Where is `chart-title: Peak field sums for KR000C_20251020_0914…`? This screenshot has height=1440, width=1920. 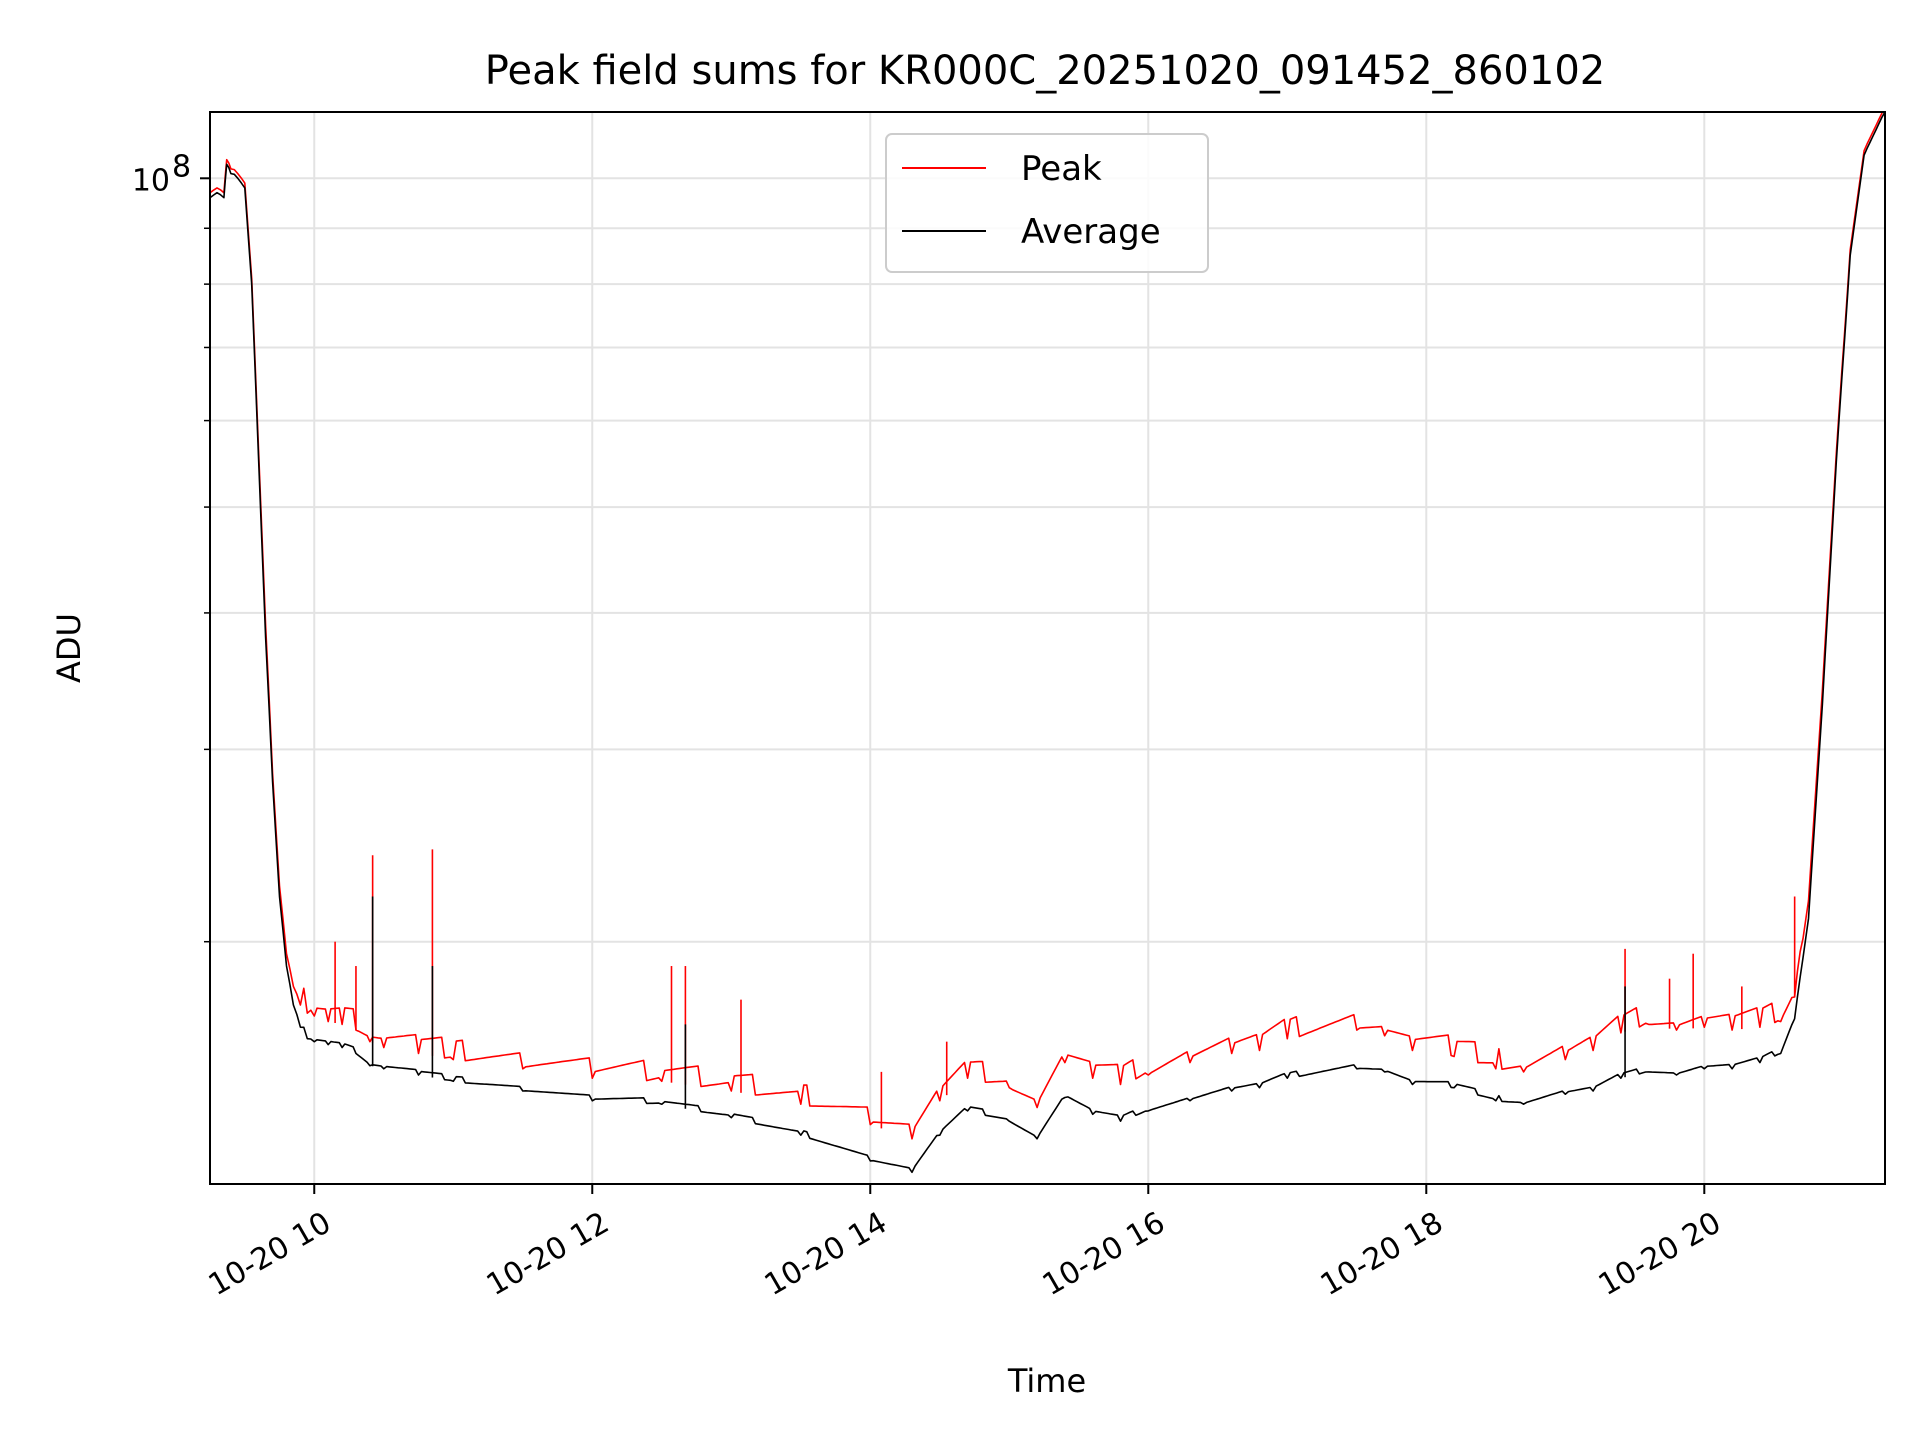
chart-title: Peak field sums for KR000C_20251020_0914… is located at coordinates (1045, 71).